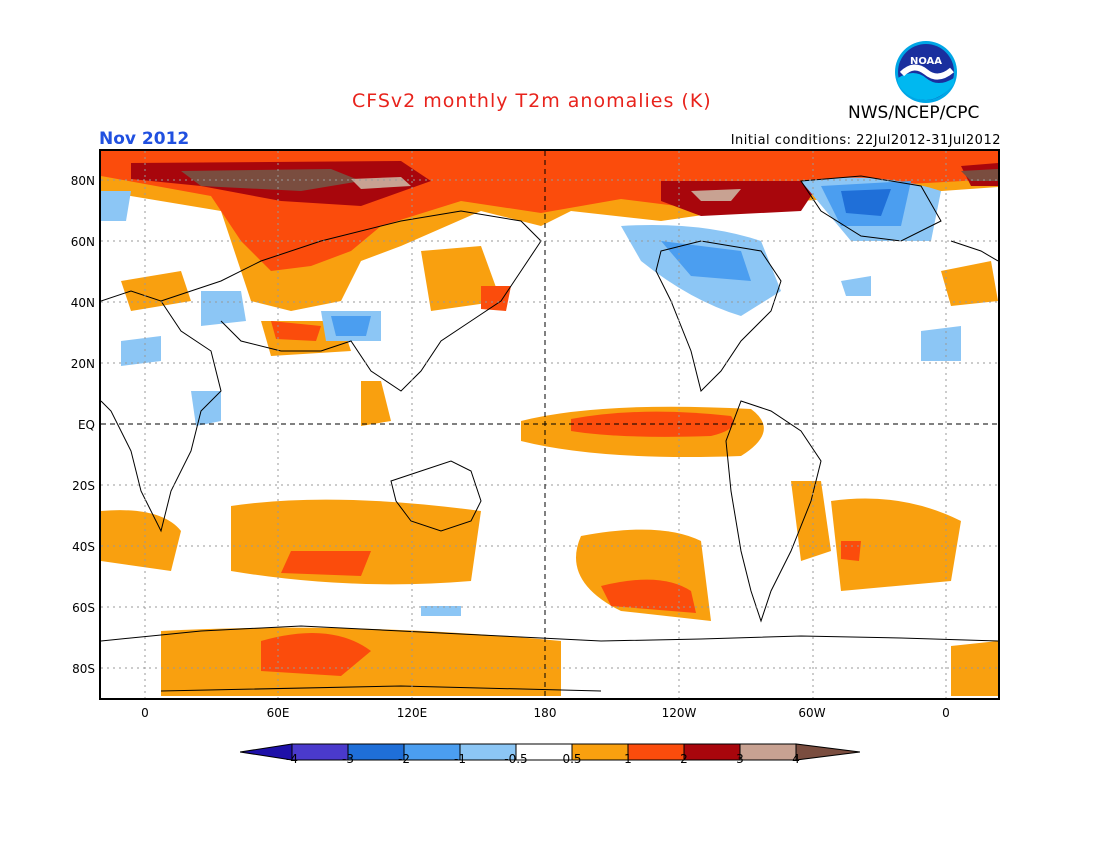 This screenshot has height=850, width=1100. What do you see at coordinates (914, 113) in the screenshot?
I see `organization-label: NWS/NCEP/CPC` at bounding box center [914, 113].